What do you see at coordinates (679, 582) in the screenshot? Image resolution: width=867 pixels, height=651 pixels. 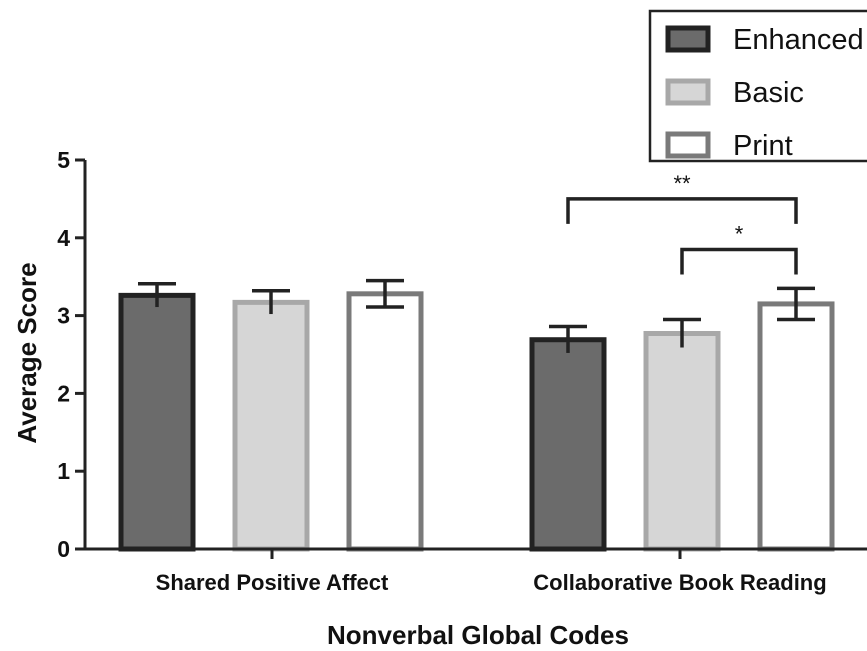 I see `x-category-label-2: Collaborative Book Reading` at bounding box center [679, 582].